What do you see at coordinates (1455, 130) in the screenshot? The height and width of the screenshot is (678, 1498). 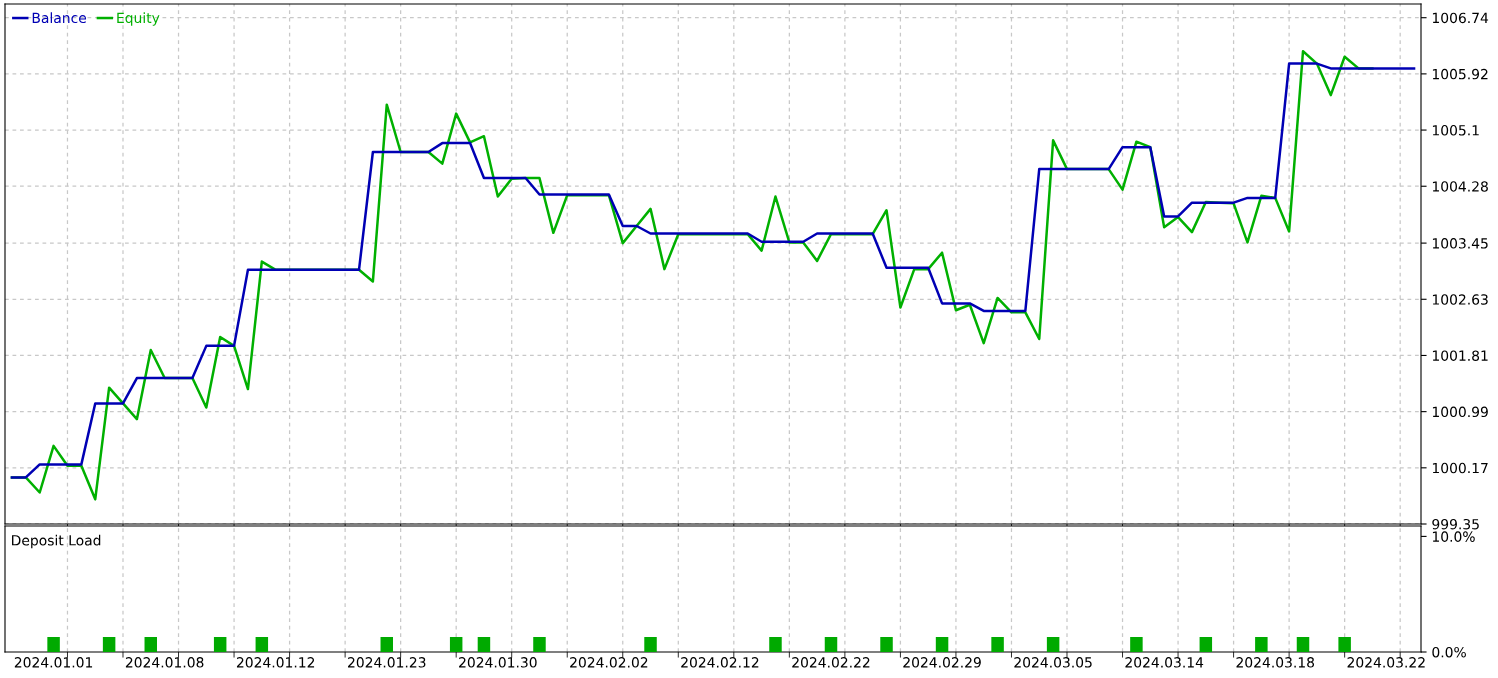 I see `y-tick-label: 1005.1` at bounding box center [1455, 130].